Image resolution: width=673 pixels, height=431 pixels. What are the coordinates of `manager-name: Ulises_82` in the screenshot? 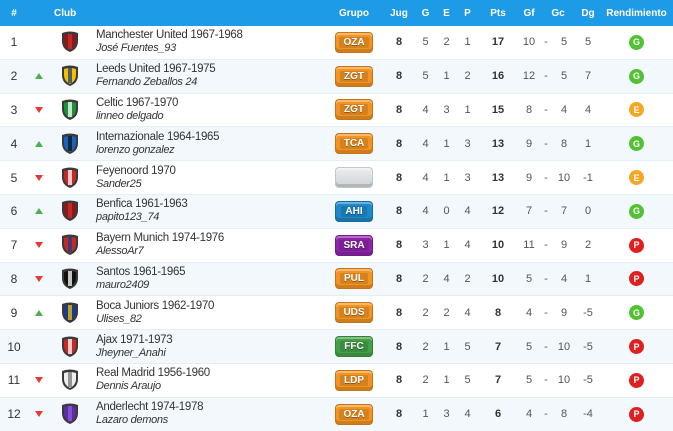 It's located at (119, 318).